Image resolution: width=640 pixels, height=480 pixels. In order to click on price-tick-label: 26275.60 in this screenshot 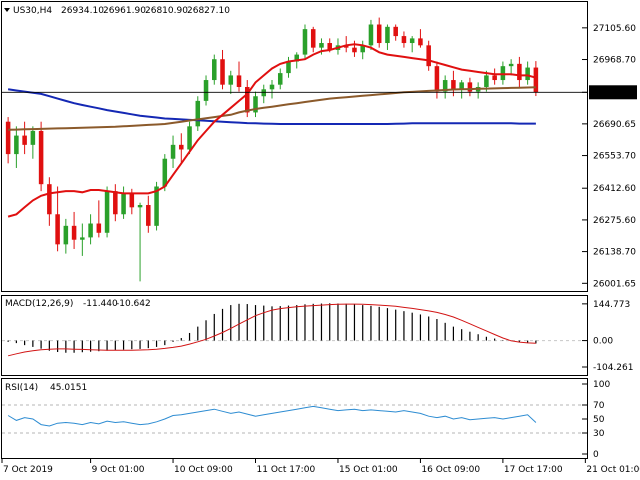, I will do `click(614, 221)`.